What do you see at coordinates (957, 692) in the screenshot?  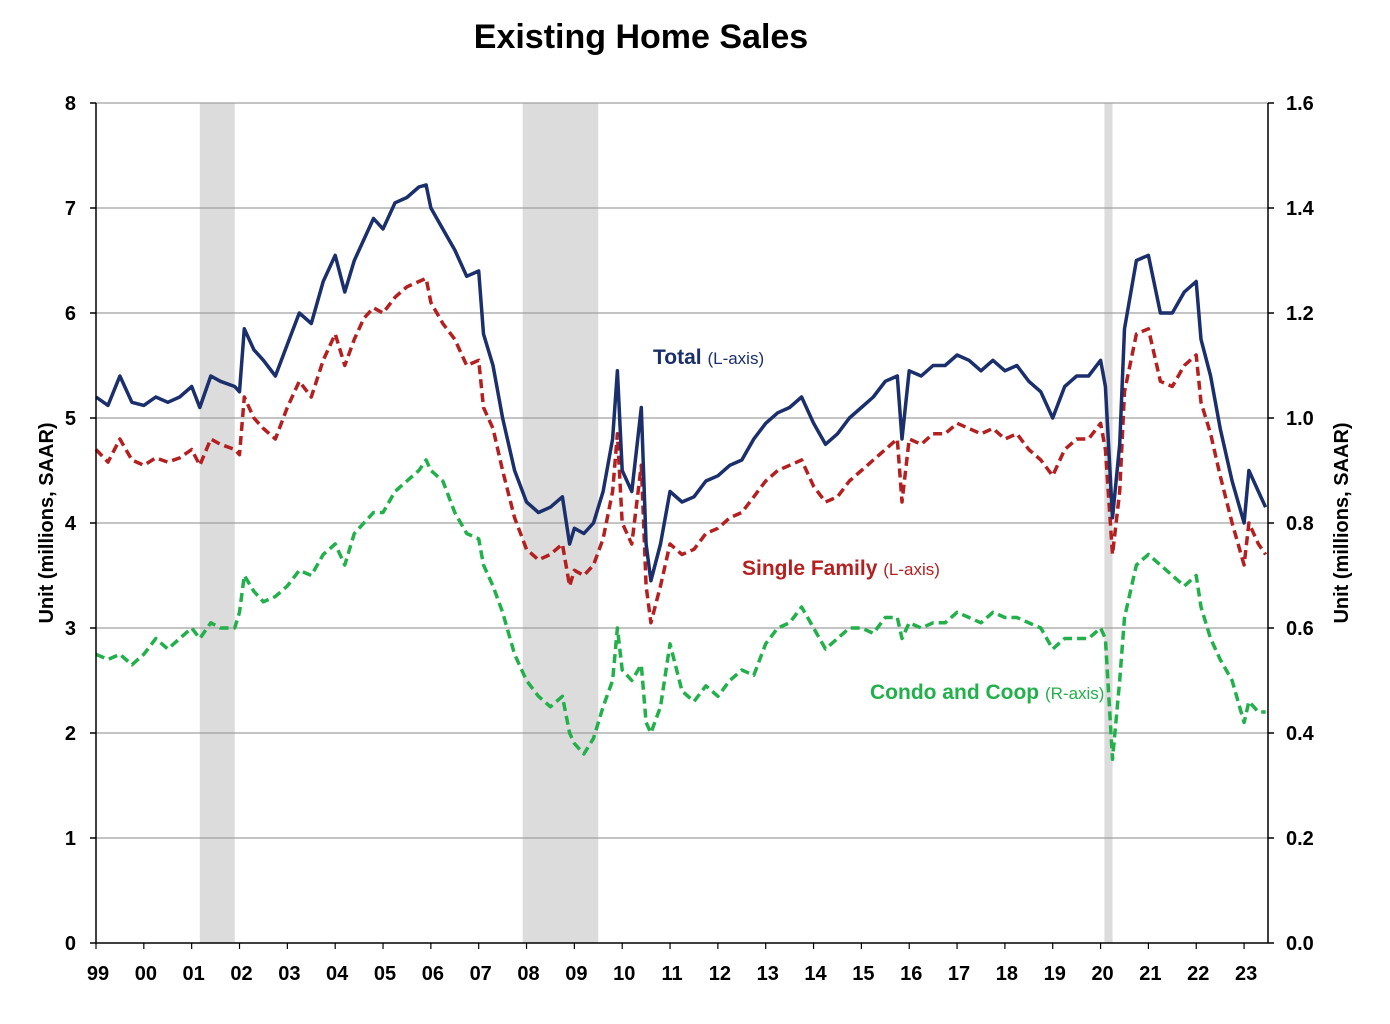 I see `series-label-name: Condo and Coop` at bounding box center [957, 692].